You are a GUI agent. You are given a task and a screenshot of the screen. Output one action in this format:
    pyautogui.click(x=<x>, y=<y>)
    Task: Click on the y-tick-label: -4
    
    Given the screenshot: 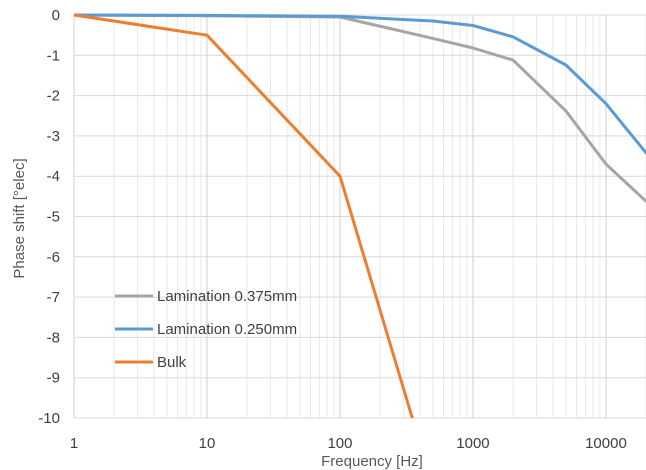 What is the action you would take?
    pyautogui.click(x=53, y=176)
    